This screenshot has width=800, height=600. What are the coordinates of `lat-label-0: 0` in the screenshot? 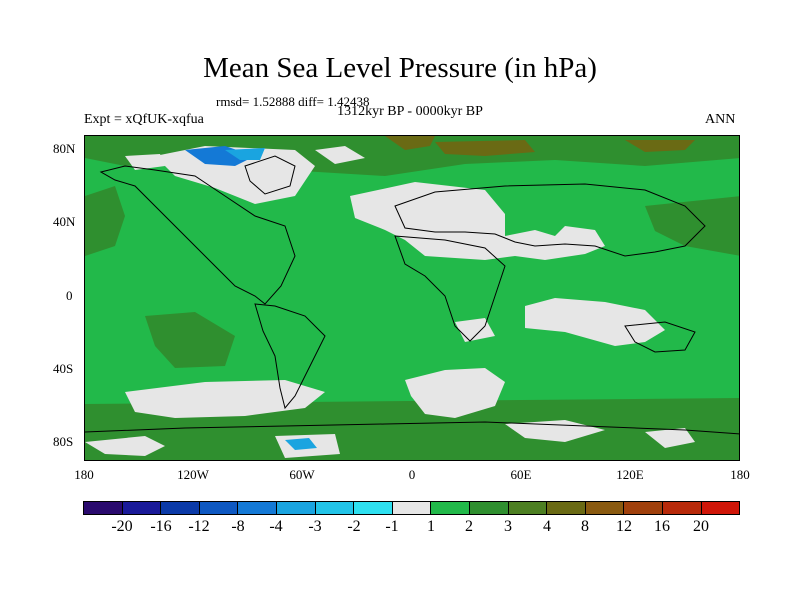 It's located at (69, 295).